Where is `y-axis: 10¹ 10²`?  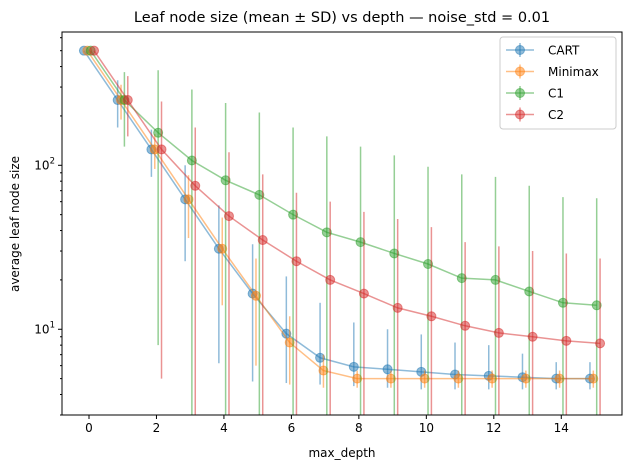 y-axis: 10¹ 10² is located at coordinates (48, 226).